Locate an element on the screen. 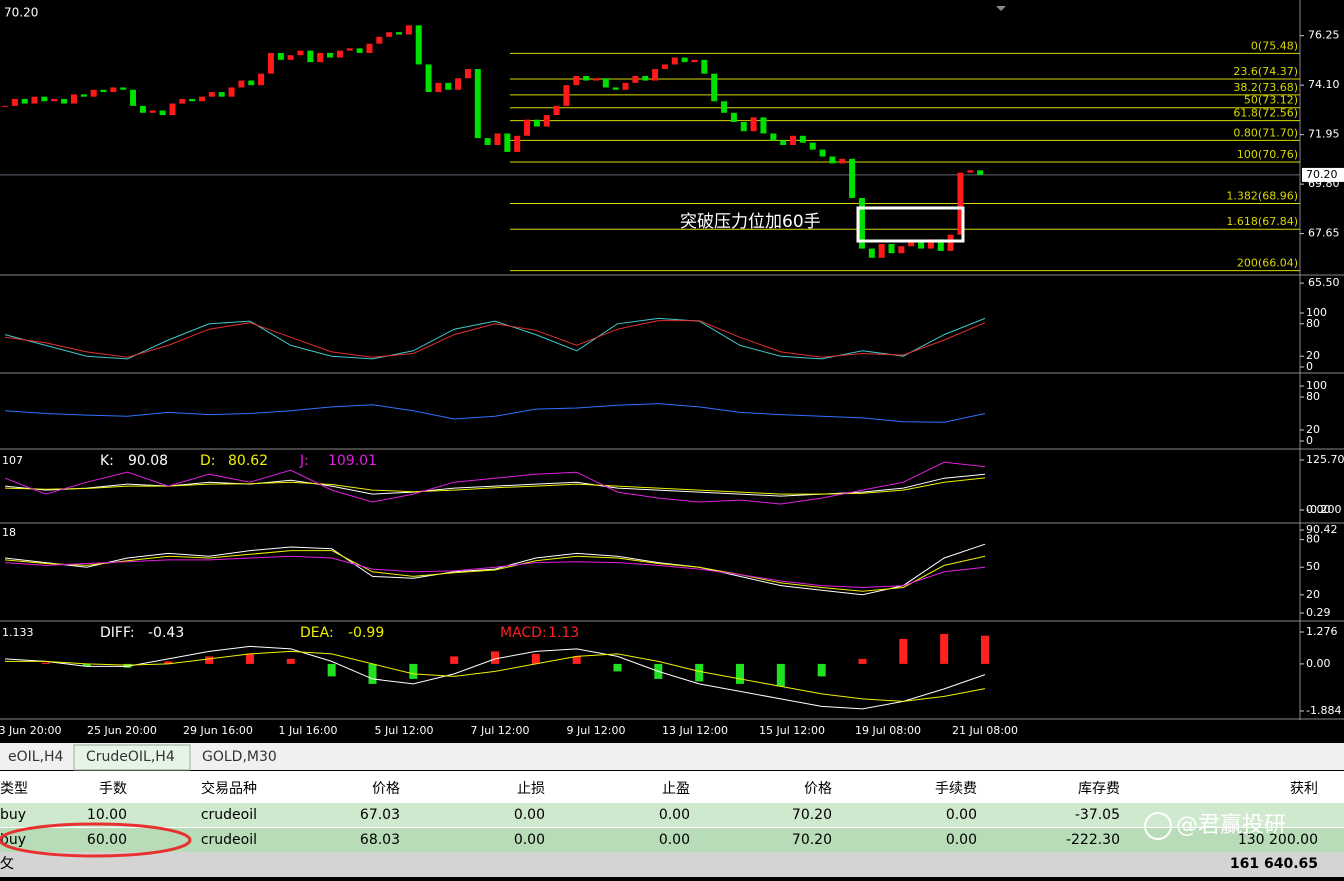  y-tick-label: 0.29 is located at coordinates (1318, 612).